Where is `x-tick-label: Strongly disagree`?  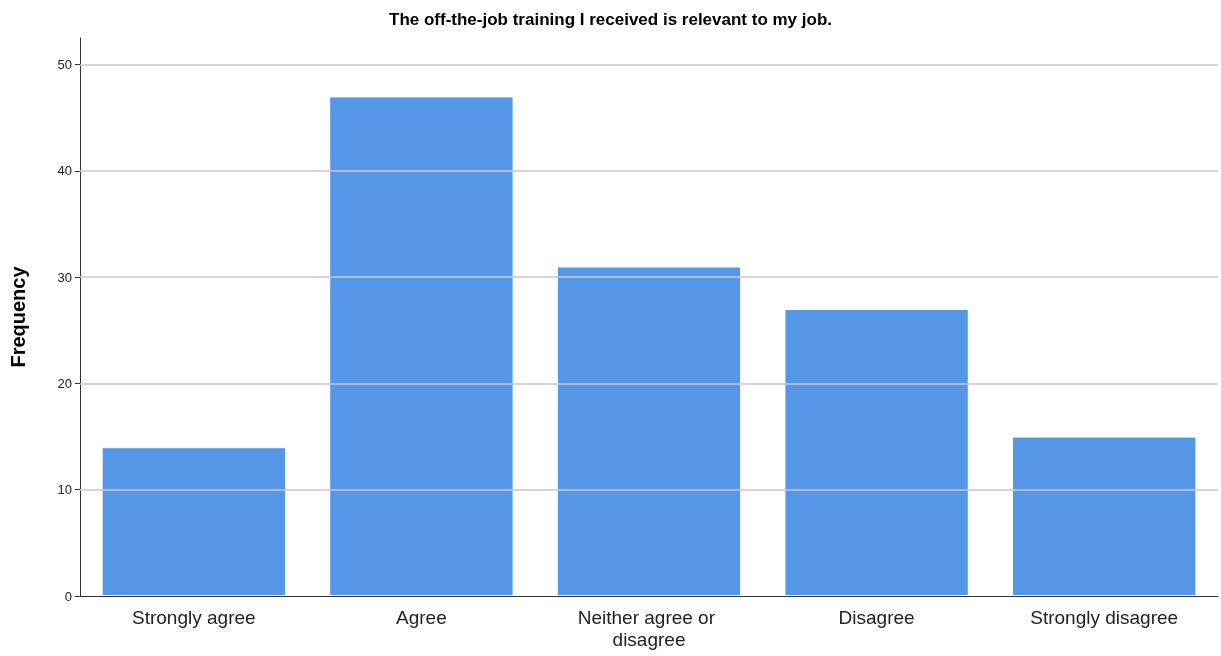
x-tick-label: Strongly disagree is located at coordinates (1104, 617).